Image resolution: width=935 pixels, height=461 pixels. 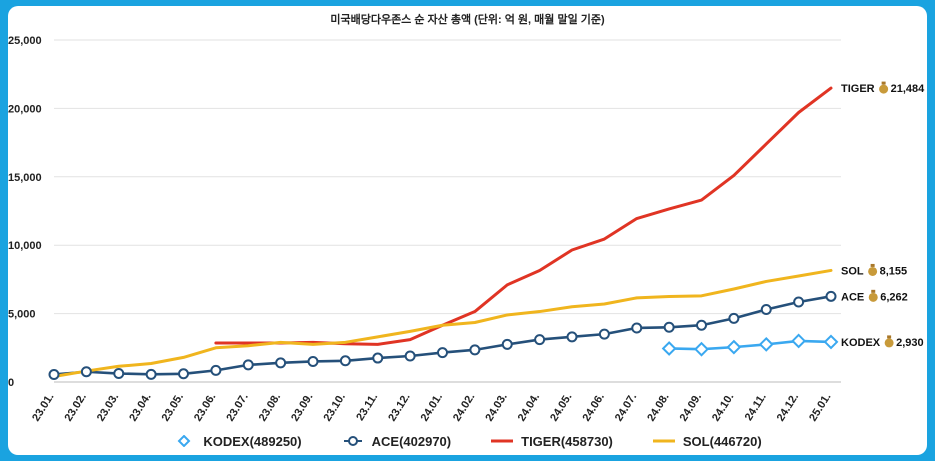 I want to click on x-tick-label: 23.08., so click(x=270, y=407).